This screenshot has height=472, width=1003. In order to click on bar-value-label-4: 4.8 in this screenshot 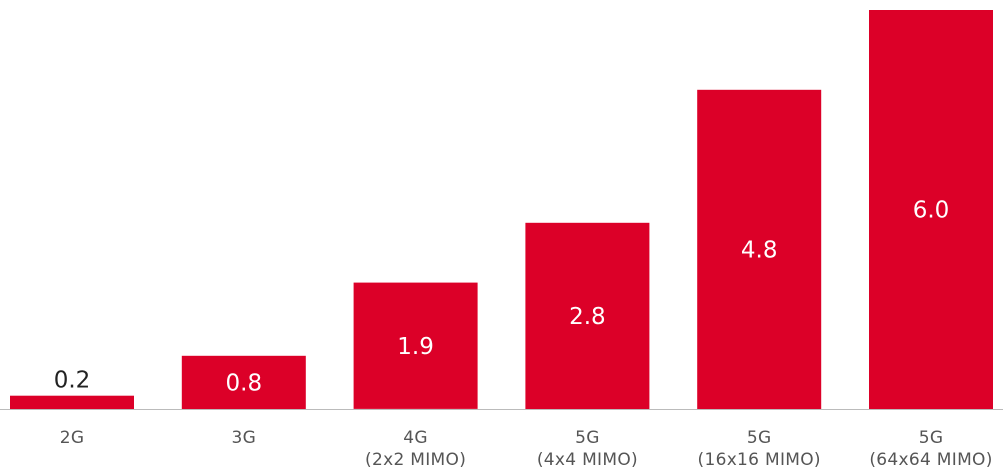, I will do `click(759, 250)`.